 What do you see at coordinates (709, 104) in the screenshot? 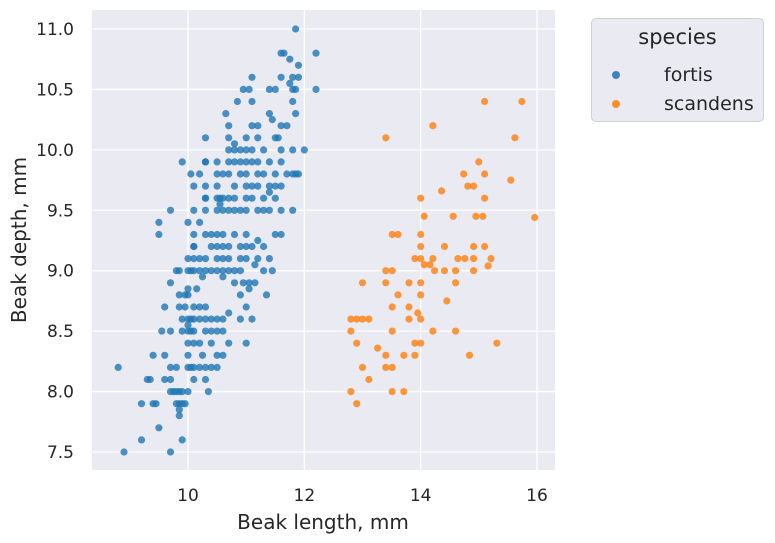
I see `legend-label-scandens: scandens` at bounding box center [709, 104].